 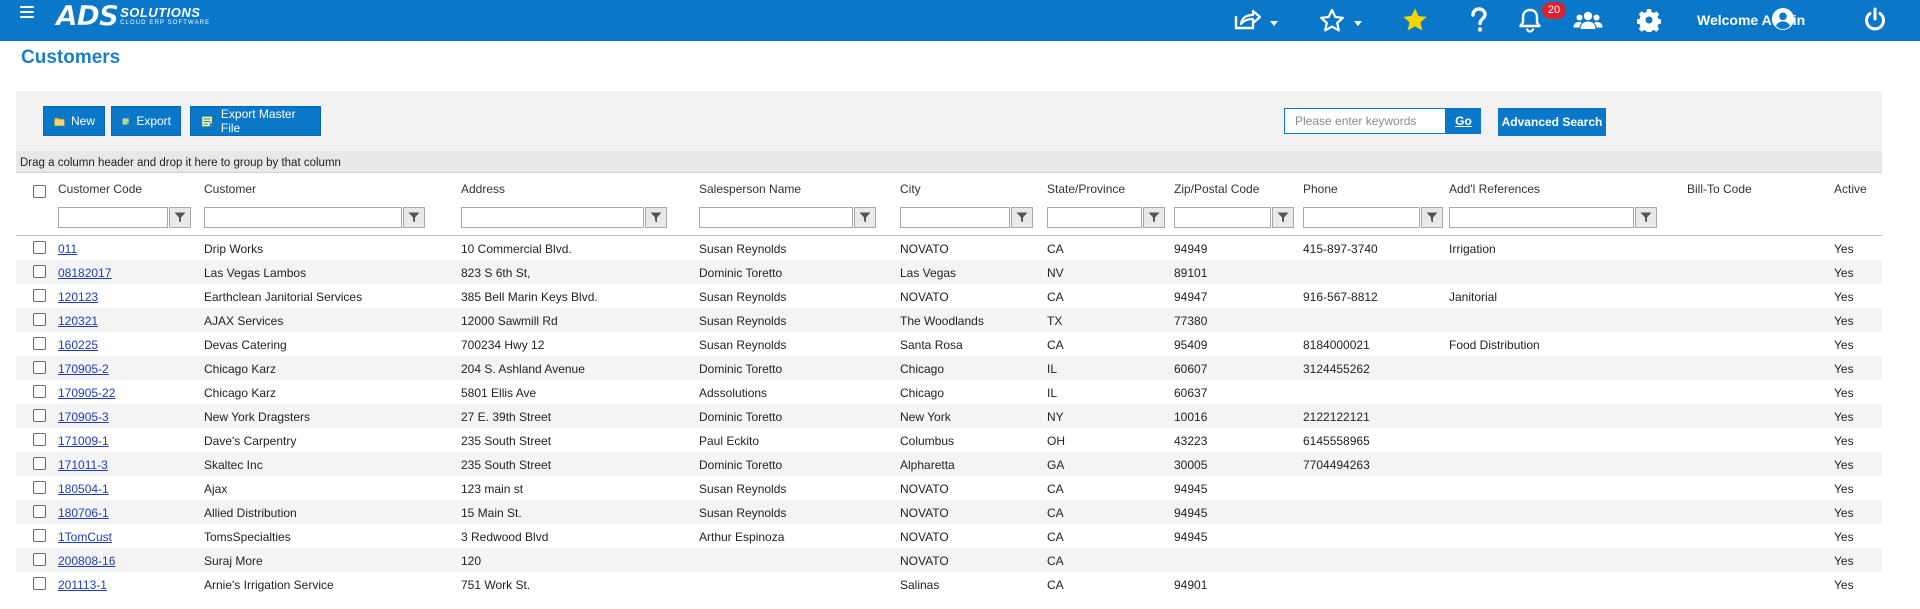 What do you see at coordinates (146, 121) in the screenshot?
I see `export-button: Export` at bounding box center [146, 121].